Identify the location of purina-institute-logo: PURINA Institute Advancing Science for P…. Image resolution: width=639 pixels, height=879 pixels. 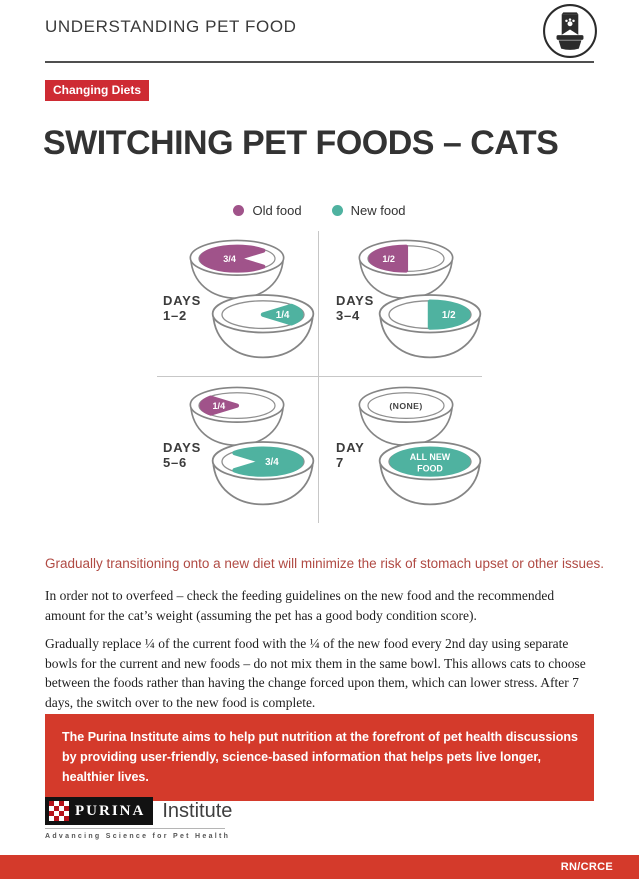
(138, 818).